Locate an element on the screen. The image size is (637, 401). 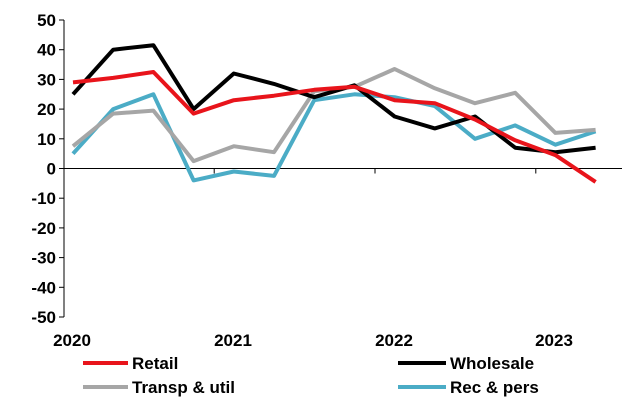
y-tick-label: -10 is located at coordinates (43, 198).